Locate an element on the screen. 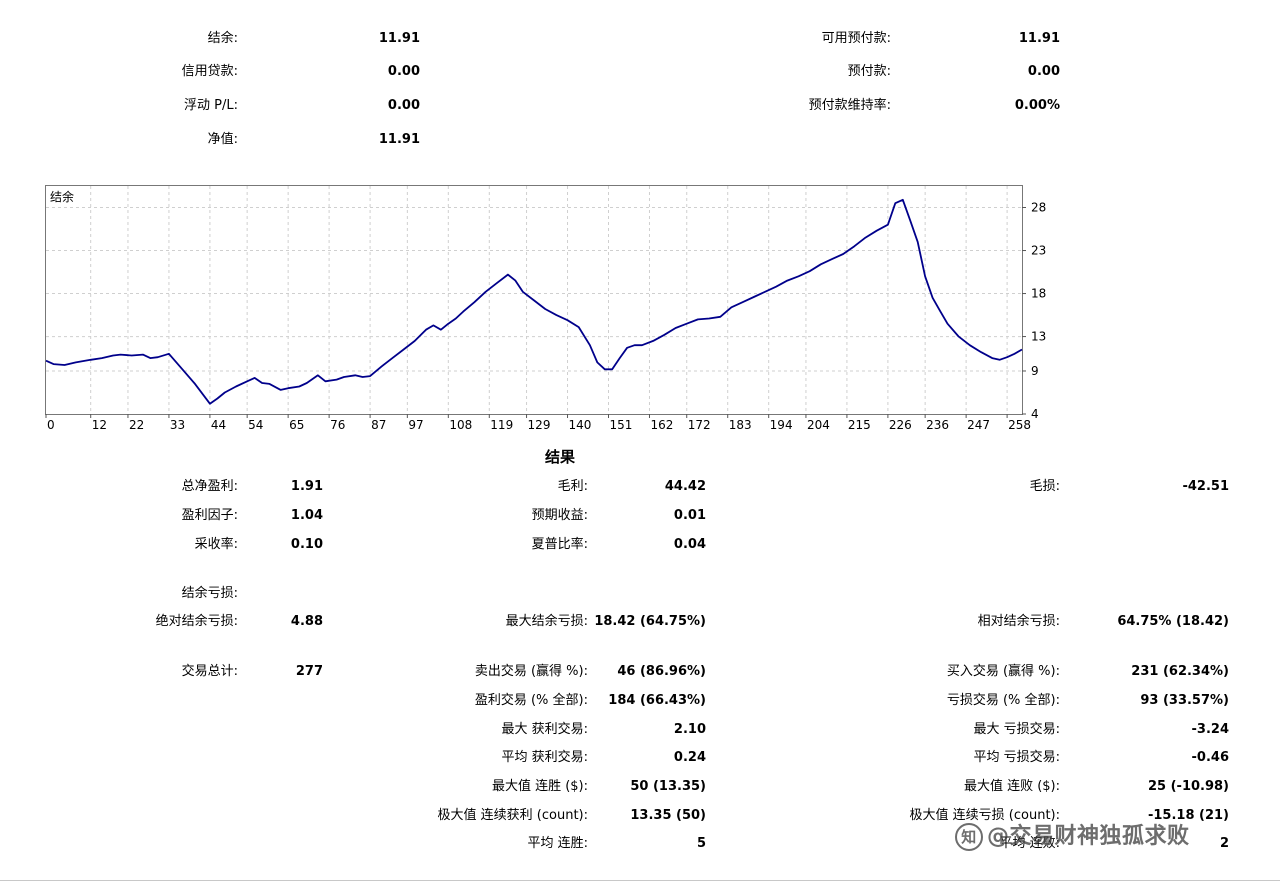  net-profit-value: 1.91 is located at coordinates (306, 486).